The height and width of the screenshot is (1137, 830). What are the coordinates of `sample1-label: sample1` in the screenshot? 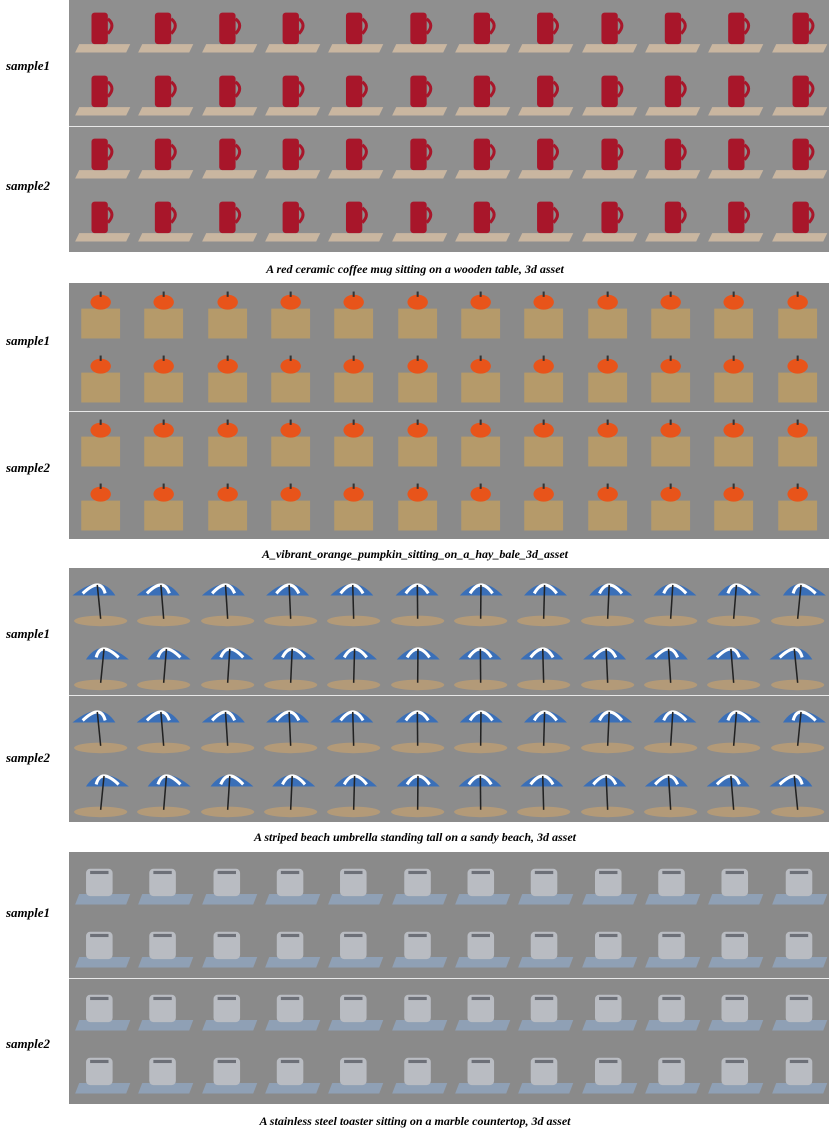 It's located at (28, 912).